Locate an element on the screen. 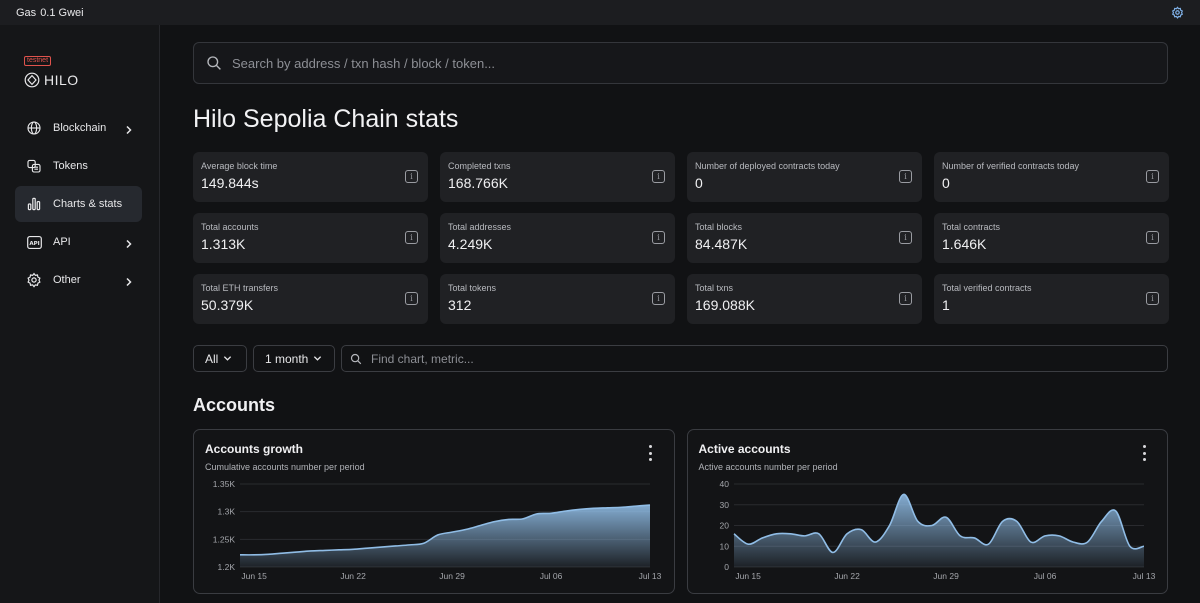  stat-card: Average block time 149.844s i is located at coordinates (310, 177).